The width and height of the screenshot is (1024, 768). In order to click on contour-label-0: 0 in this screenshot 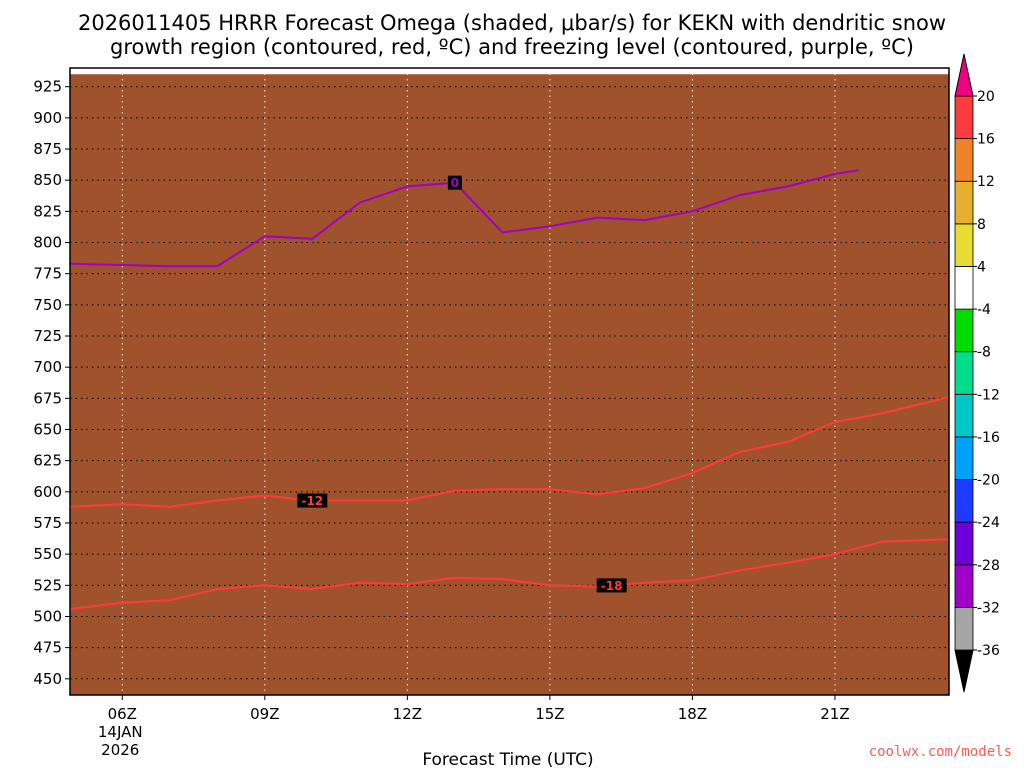, I will do `click(455, 183)`.